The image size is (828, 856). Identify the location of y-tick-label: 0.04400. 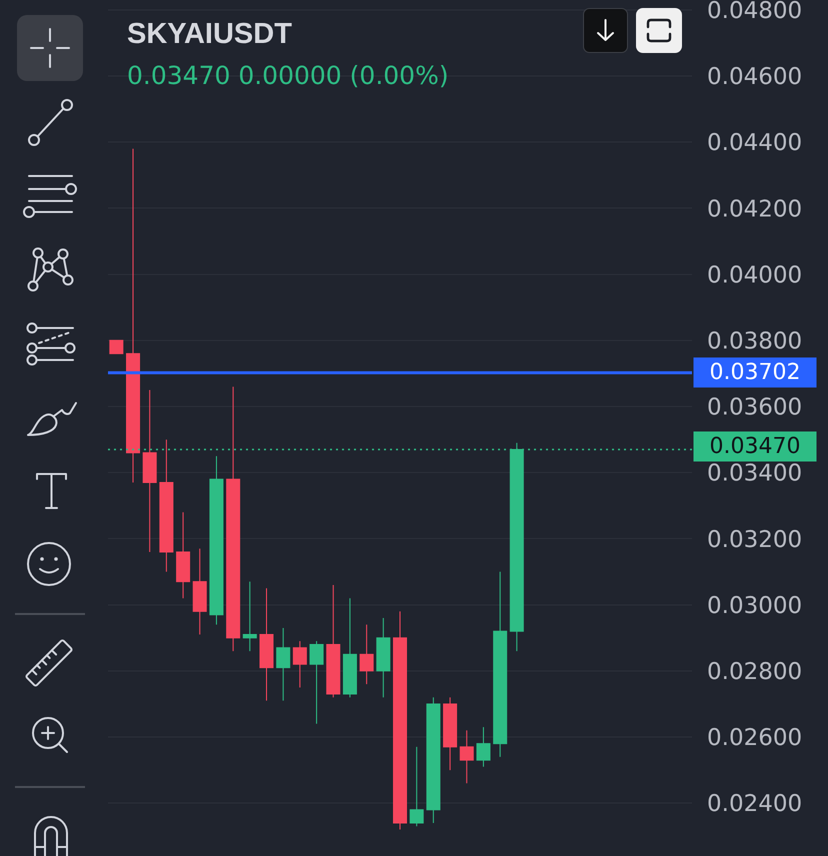
(754, 143).